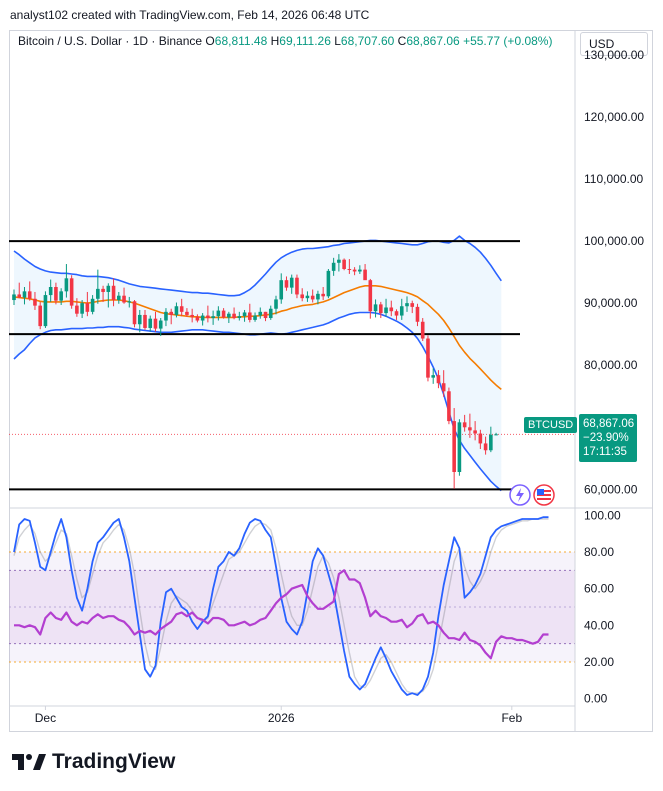 The height and width of the screenshot is (791, 663). Describe the element at coordinates (241, 41) in the screenshot. I see `open-value: 68,811.48` at that location.